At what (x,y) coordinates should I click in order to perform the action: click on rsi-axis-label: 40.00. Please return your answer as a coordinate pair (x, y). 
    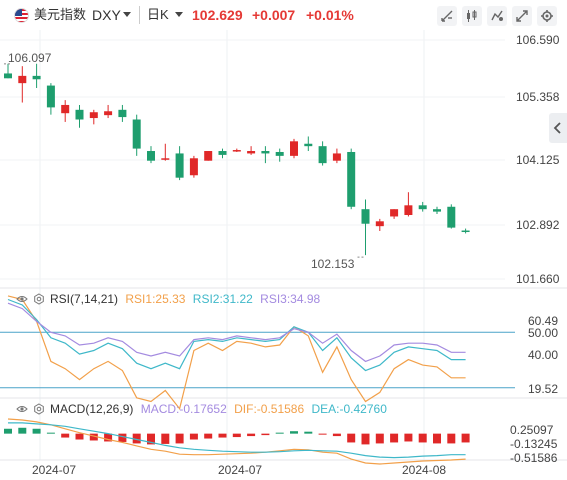
    Looking at the image, I should click on (543, 355).